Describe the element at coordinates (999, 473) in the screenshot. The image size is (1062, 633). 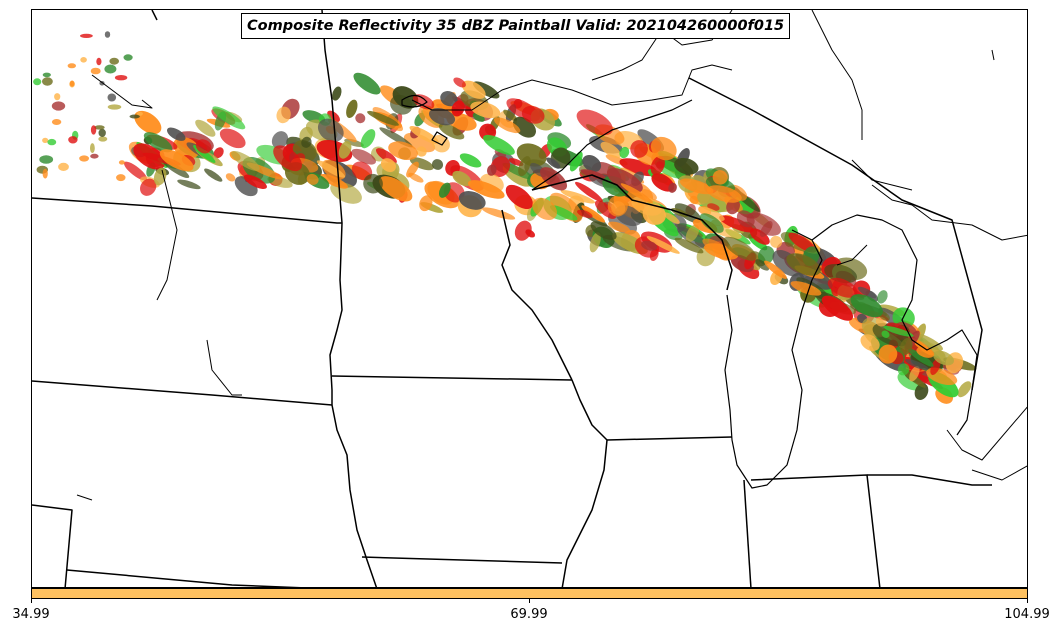
I see `lake-erie-shore` at that location.